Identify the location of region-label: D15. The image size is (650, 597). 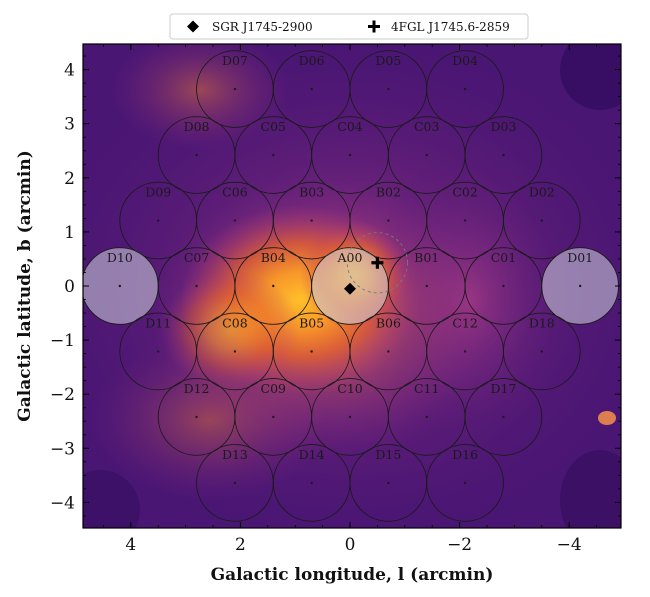
(388, 454).